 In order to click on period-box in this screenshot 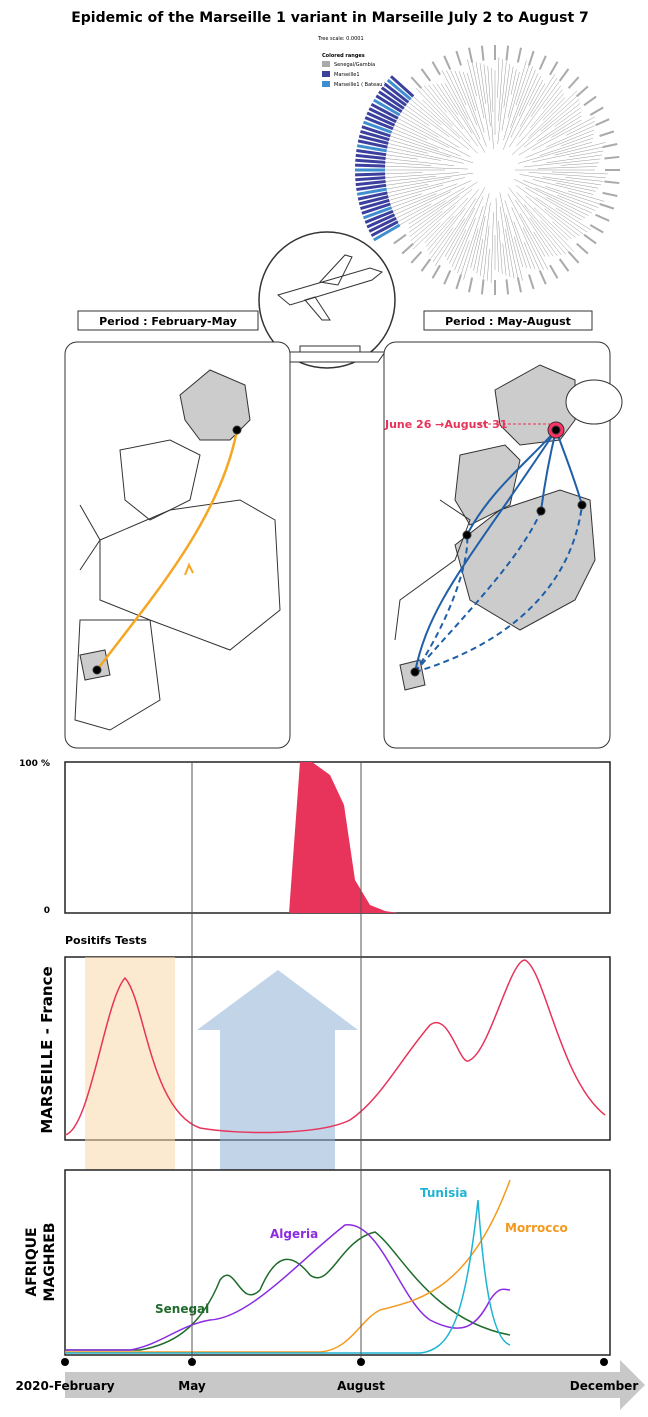, I will do `click(168, 320)`.